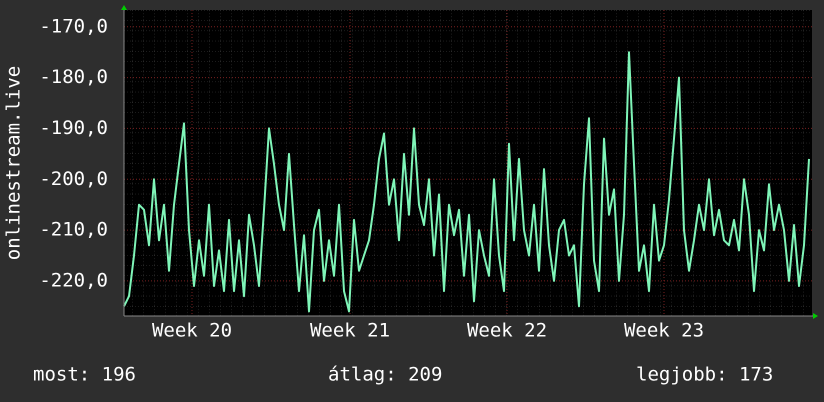 This screenshot has height=402, width=824. I want to click on x-tick-label: Week 23, so click(664, 331).